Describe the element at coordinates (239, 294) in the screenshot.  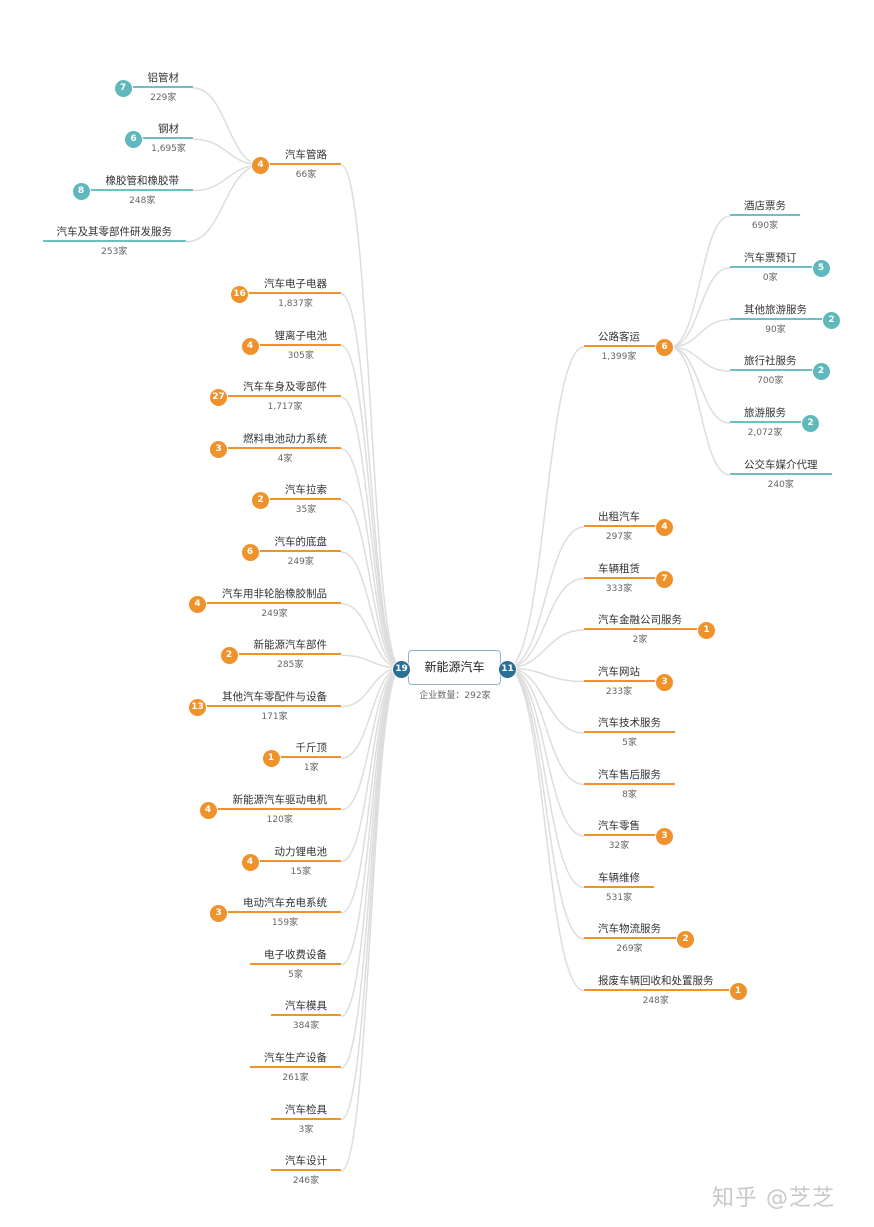
I see `expand-count-badge: 16` at that location.